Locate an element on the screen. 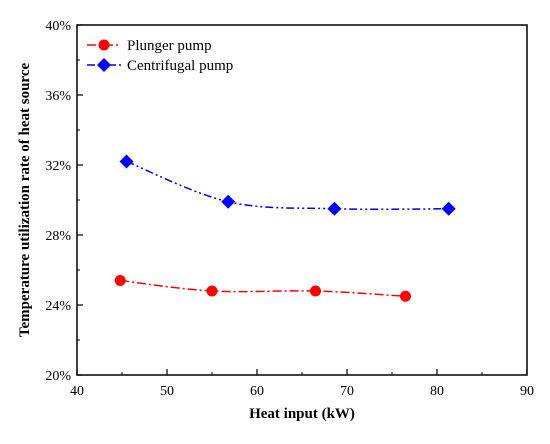  series-diamond is located at coordinates (287, 185).